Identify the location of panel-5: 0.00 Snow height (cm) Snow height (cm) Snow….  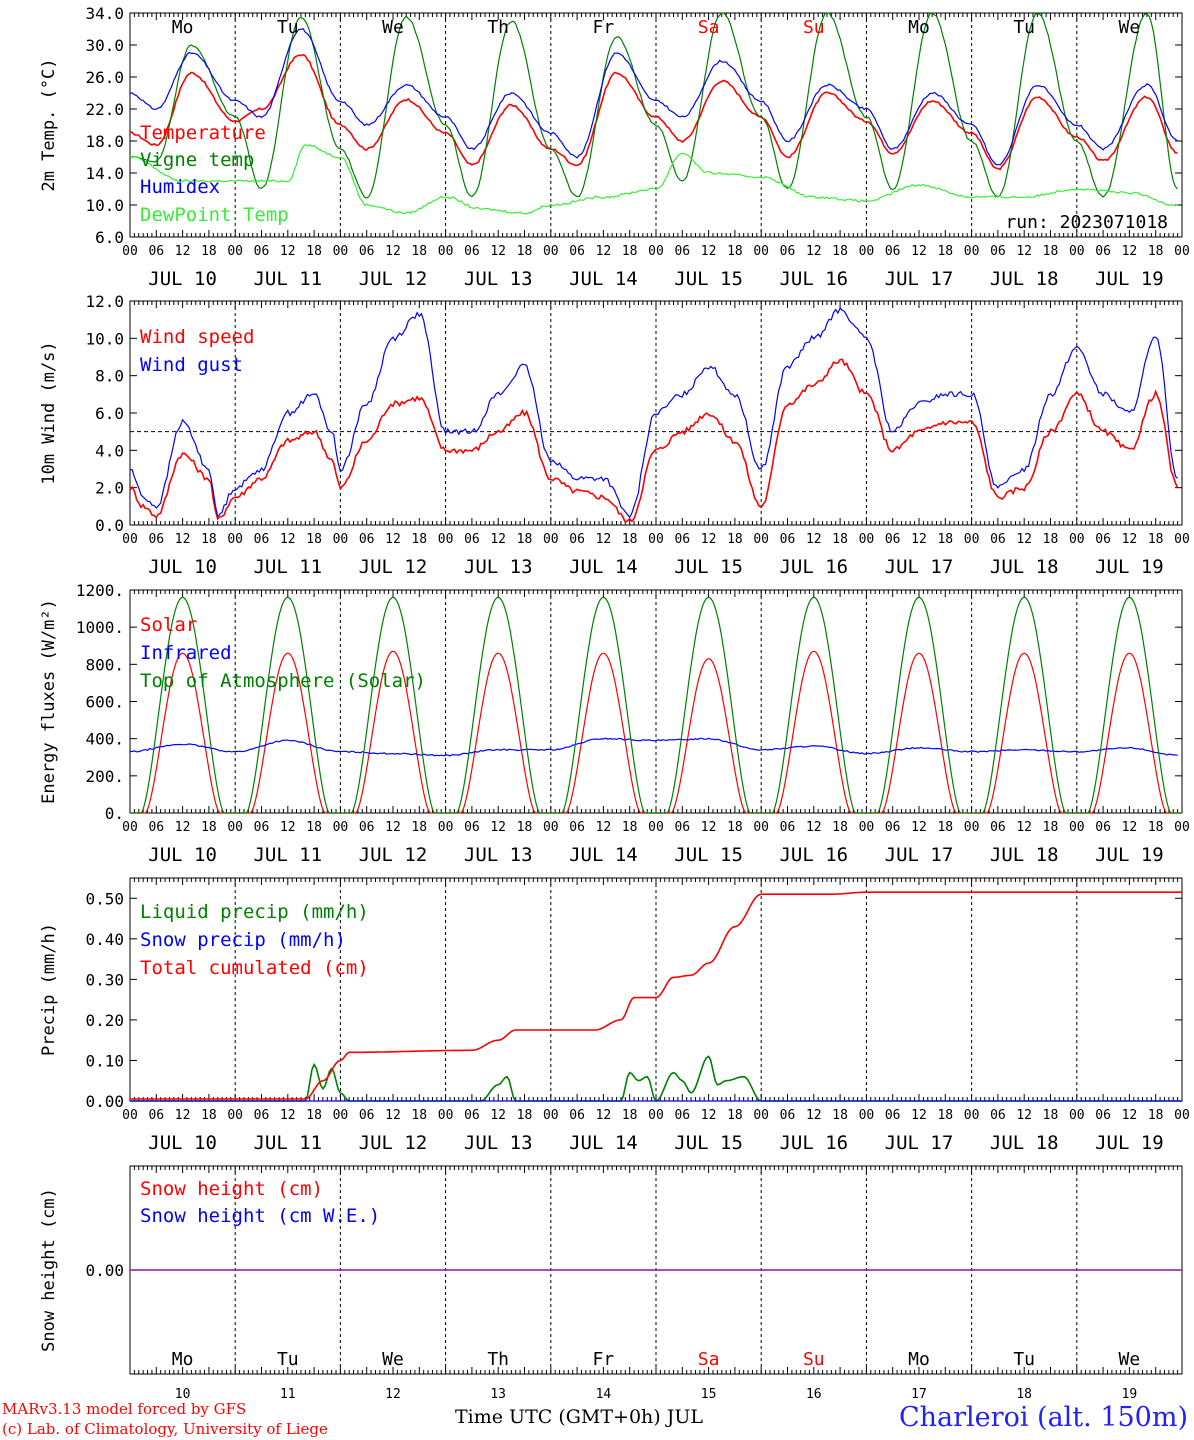
(611, 1270).